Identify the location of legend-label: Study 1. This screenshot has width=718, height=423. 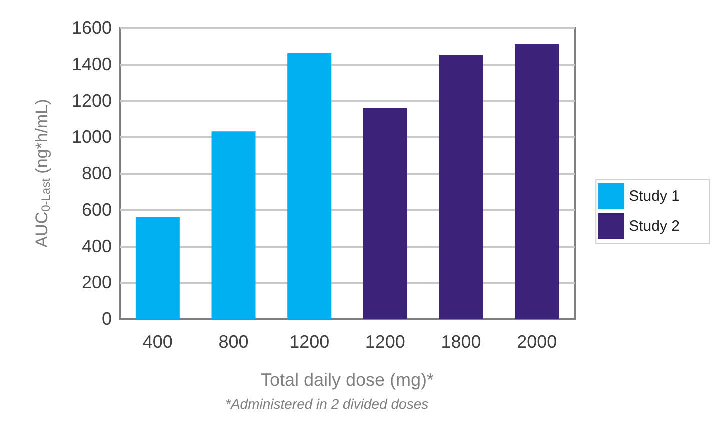
(654, 196).